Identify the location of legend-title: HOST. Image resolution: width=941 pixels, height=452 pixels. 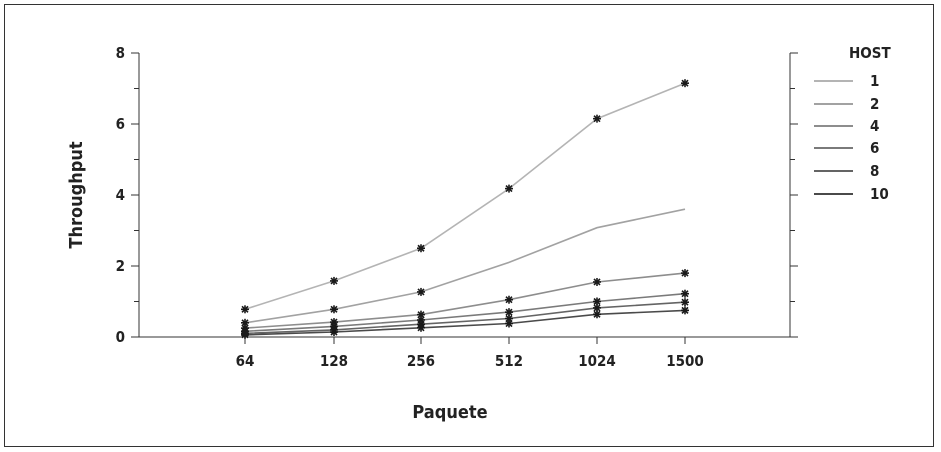
(870, 53).